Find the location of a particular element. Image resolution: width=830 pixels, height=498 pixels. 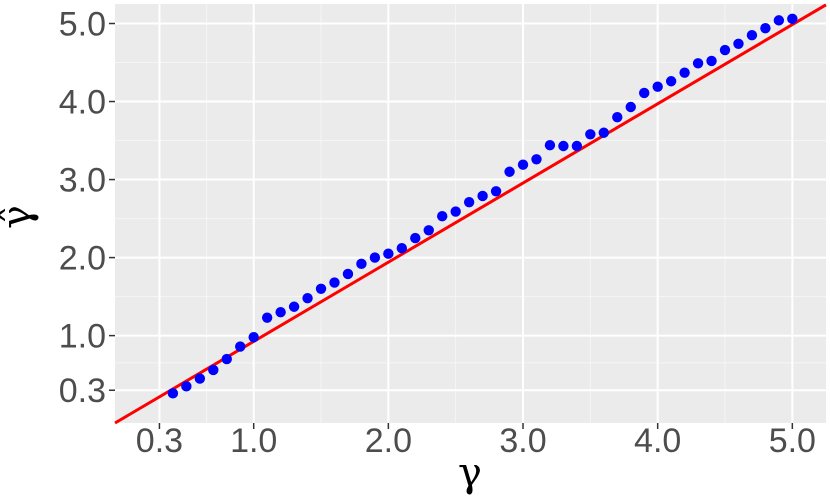

x-tick-label: 5.0 is located at coordinates (792, 441).